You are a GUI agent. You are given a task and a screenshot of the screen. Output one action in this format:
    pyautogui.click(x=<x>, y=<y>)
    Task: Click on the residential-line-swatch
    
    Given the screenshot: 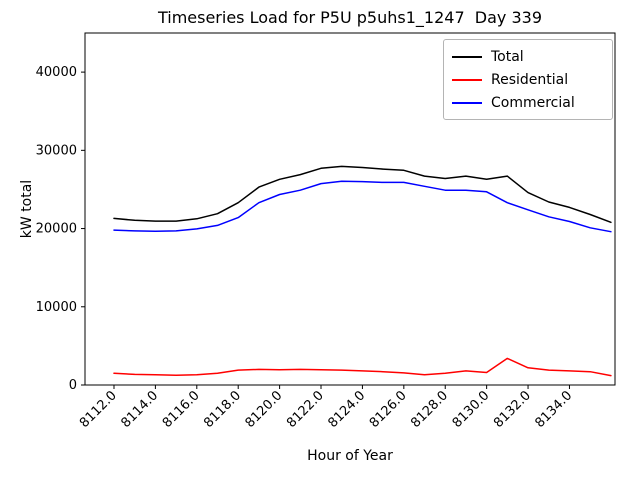 What is the action you would take?
    pyautogui.click(x=467, y=79)
    